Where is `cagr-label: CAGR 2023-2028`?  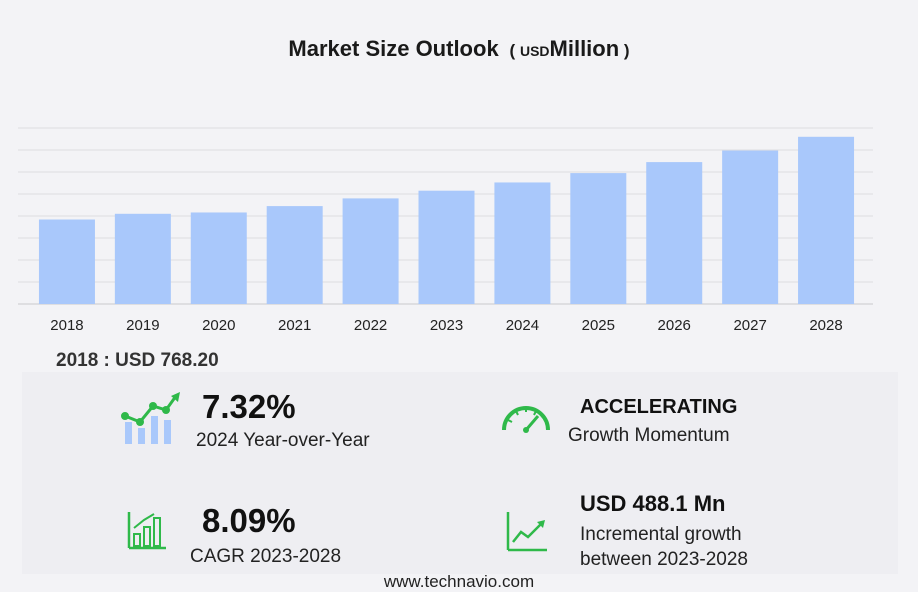 cagr-label: CAGR 2023-2028 is located at coordinates (266, 556).